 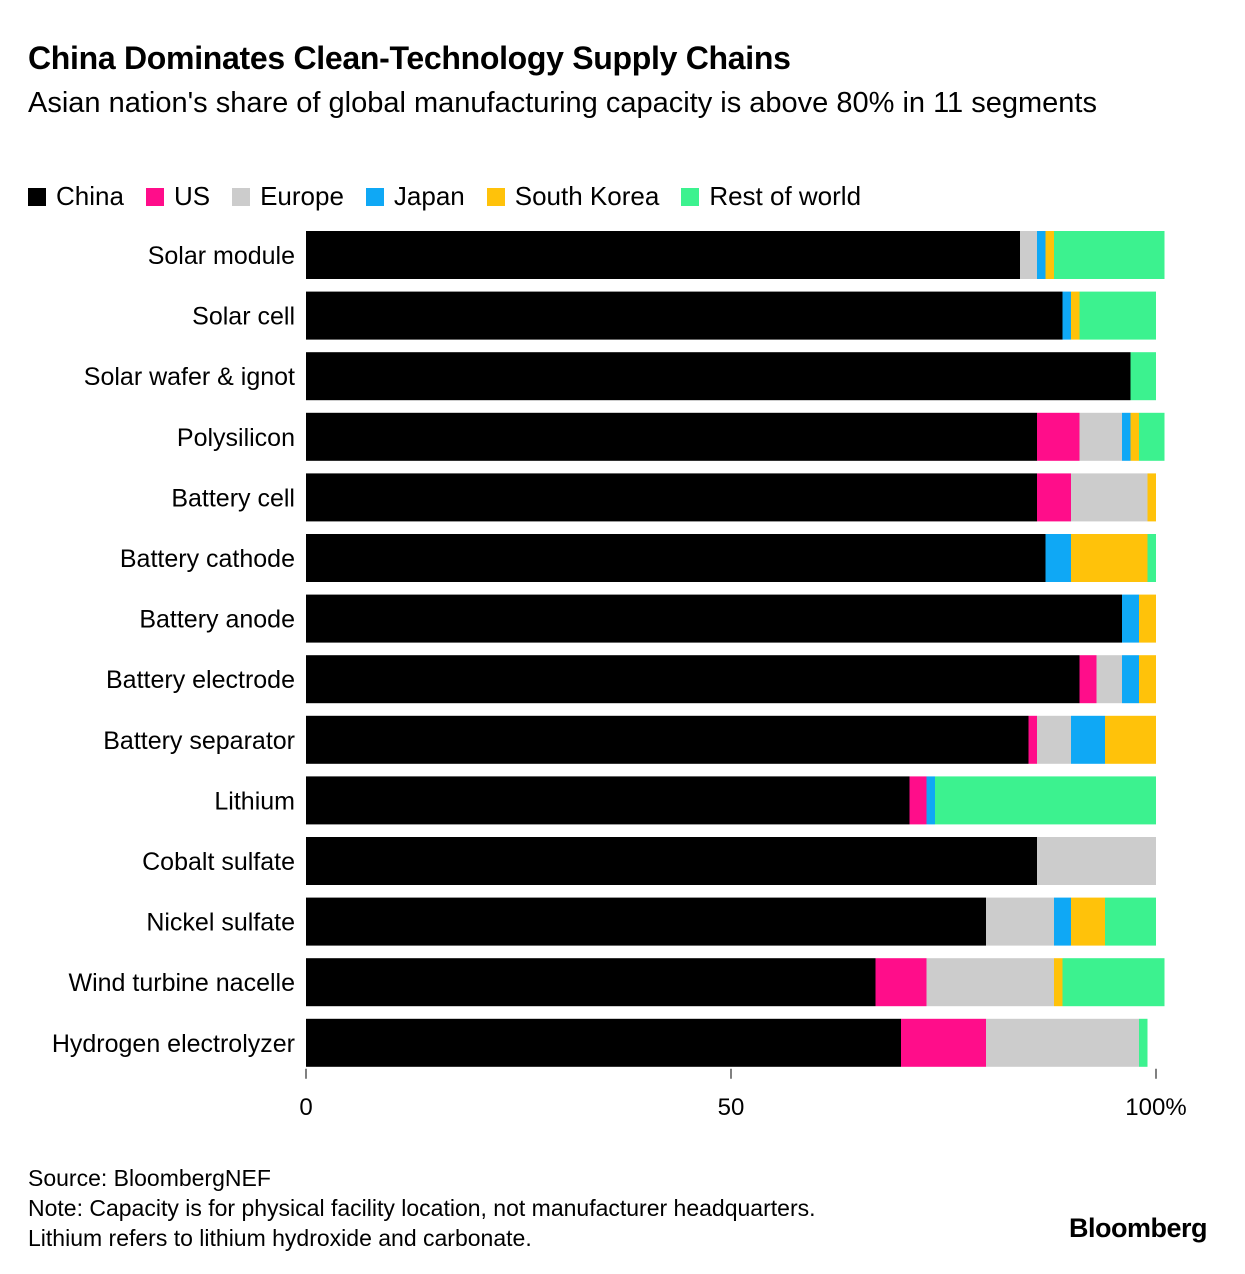 I want to click on bloomberg-logo: Bloomberg, so click(x=1138, y=1228).